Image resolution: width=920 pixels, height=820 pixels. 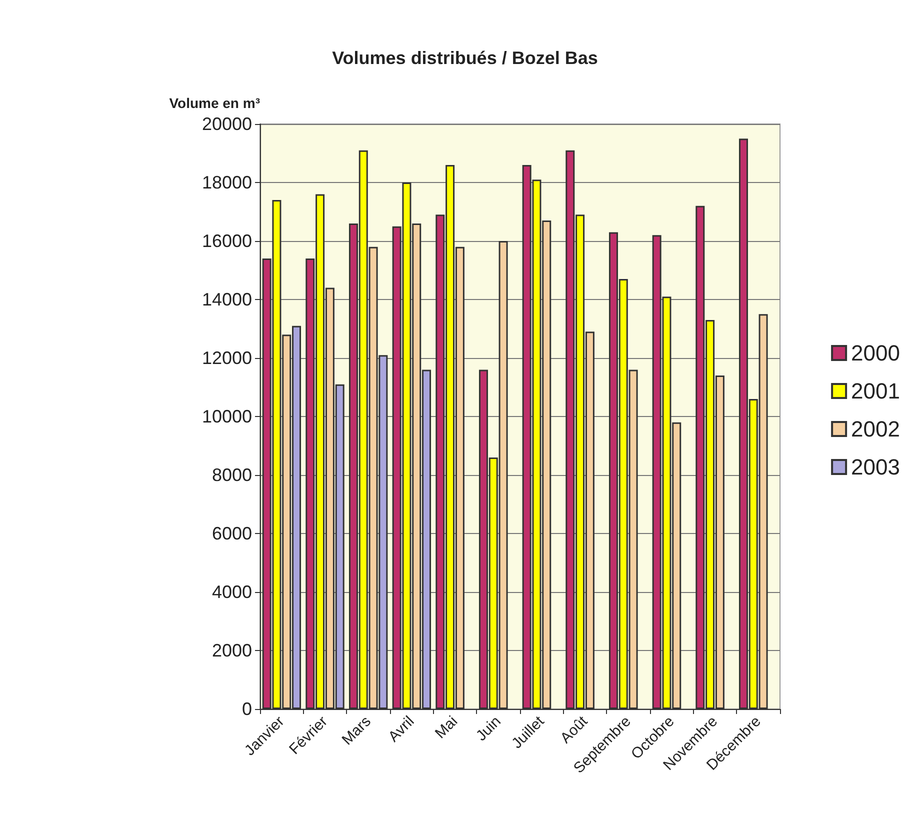 I want to click on y-tick-label: 2000, so click(x=232, y=650).